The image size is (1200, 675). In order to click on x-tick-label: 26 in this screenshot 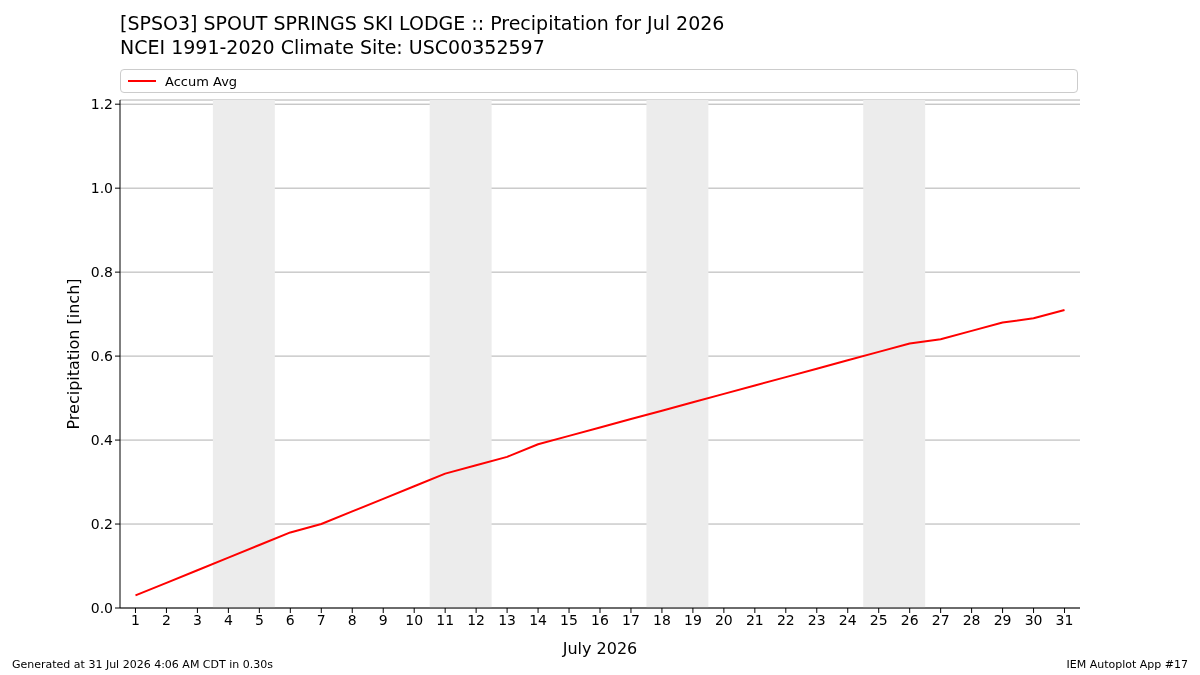, I will do `click(909, 619)`.